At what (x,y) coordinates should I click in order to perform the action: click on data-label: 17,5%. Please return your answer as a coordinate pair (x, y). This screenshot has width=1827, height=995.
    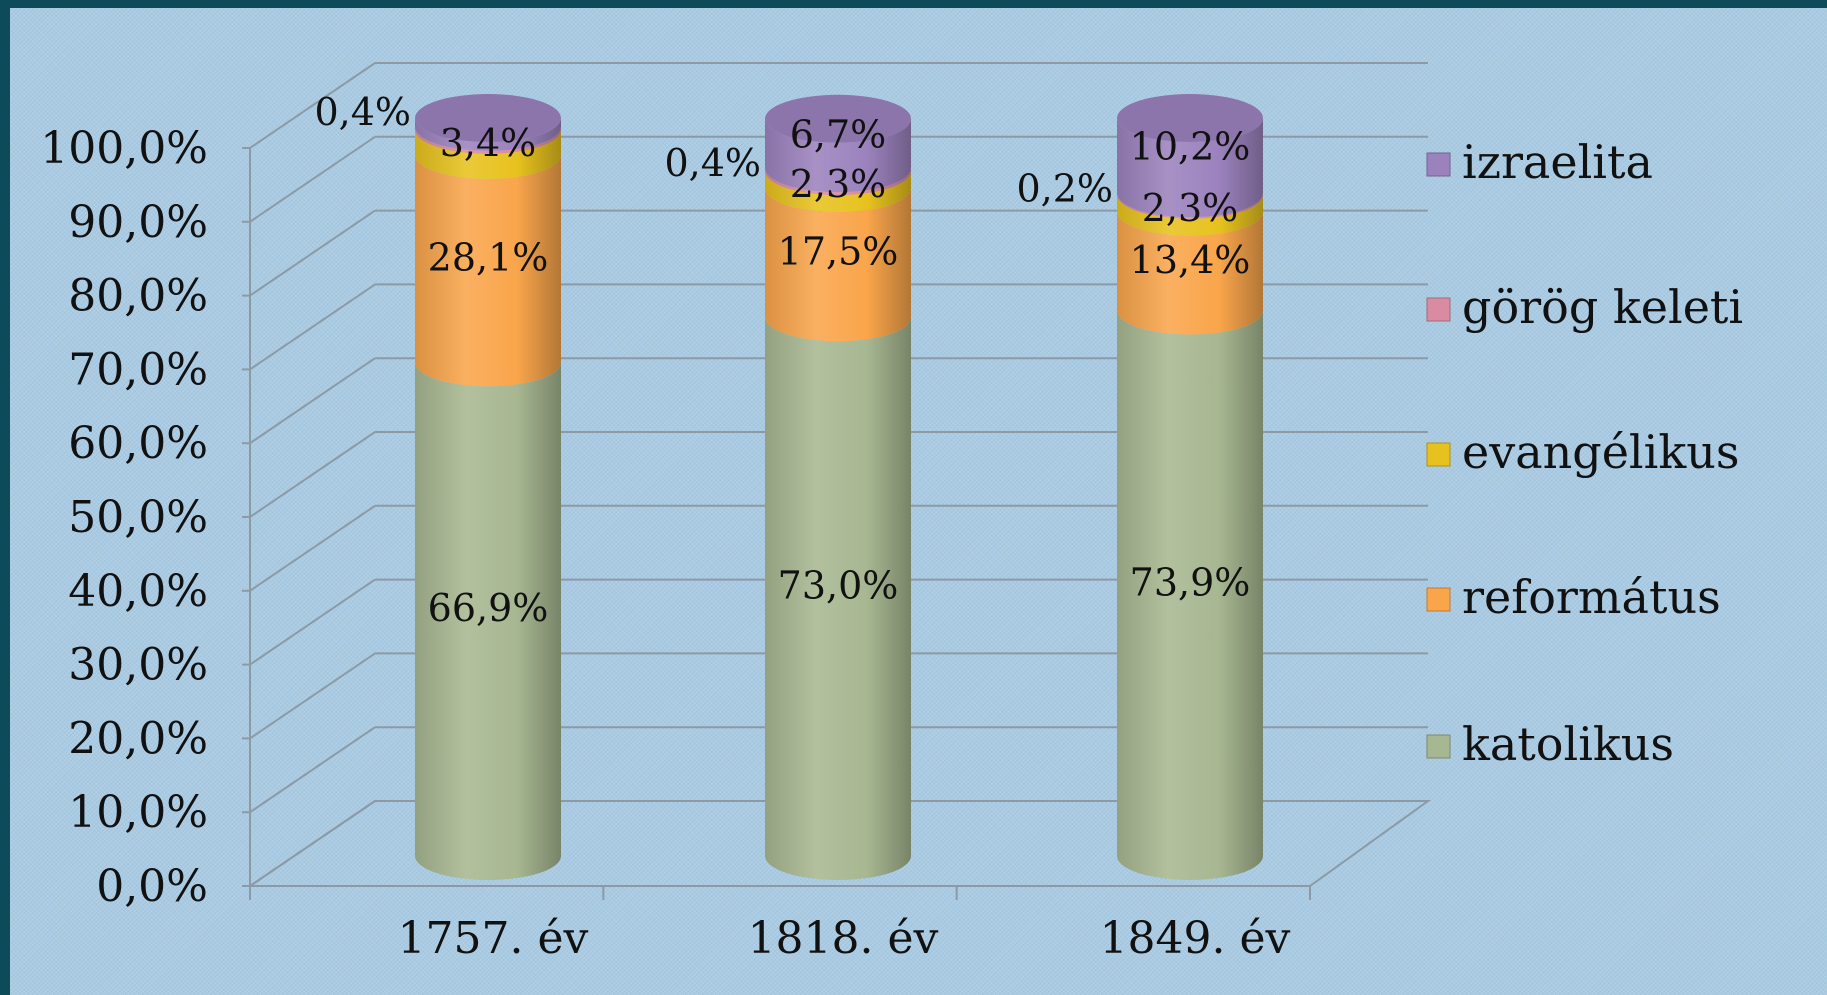
    Looking at the image, I should click on (838, 252).